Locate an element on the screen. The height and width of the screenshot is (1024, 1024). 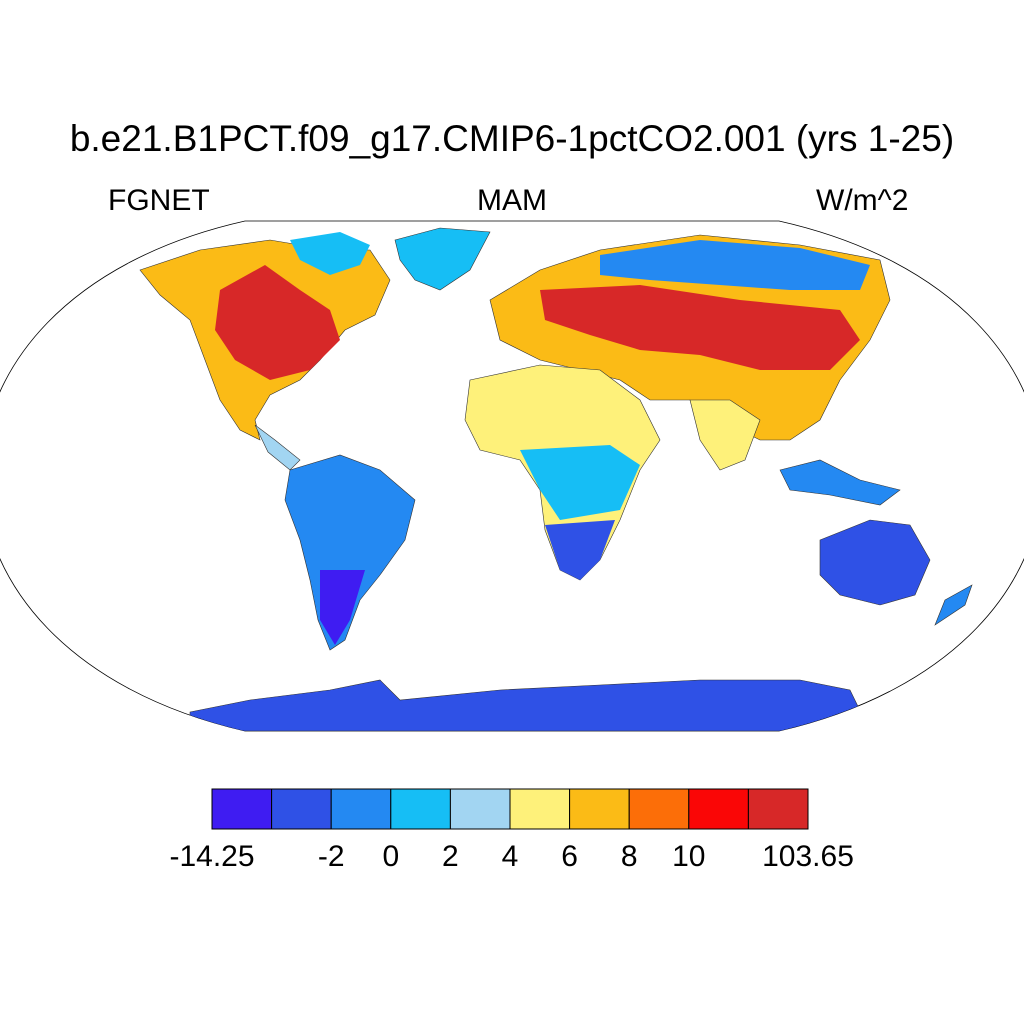
colorbar-boxes is located at coordinates (510, 809).